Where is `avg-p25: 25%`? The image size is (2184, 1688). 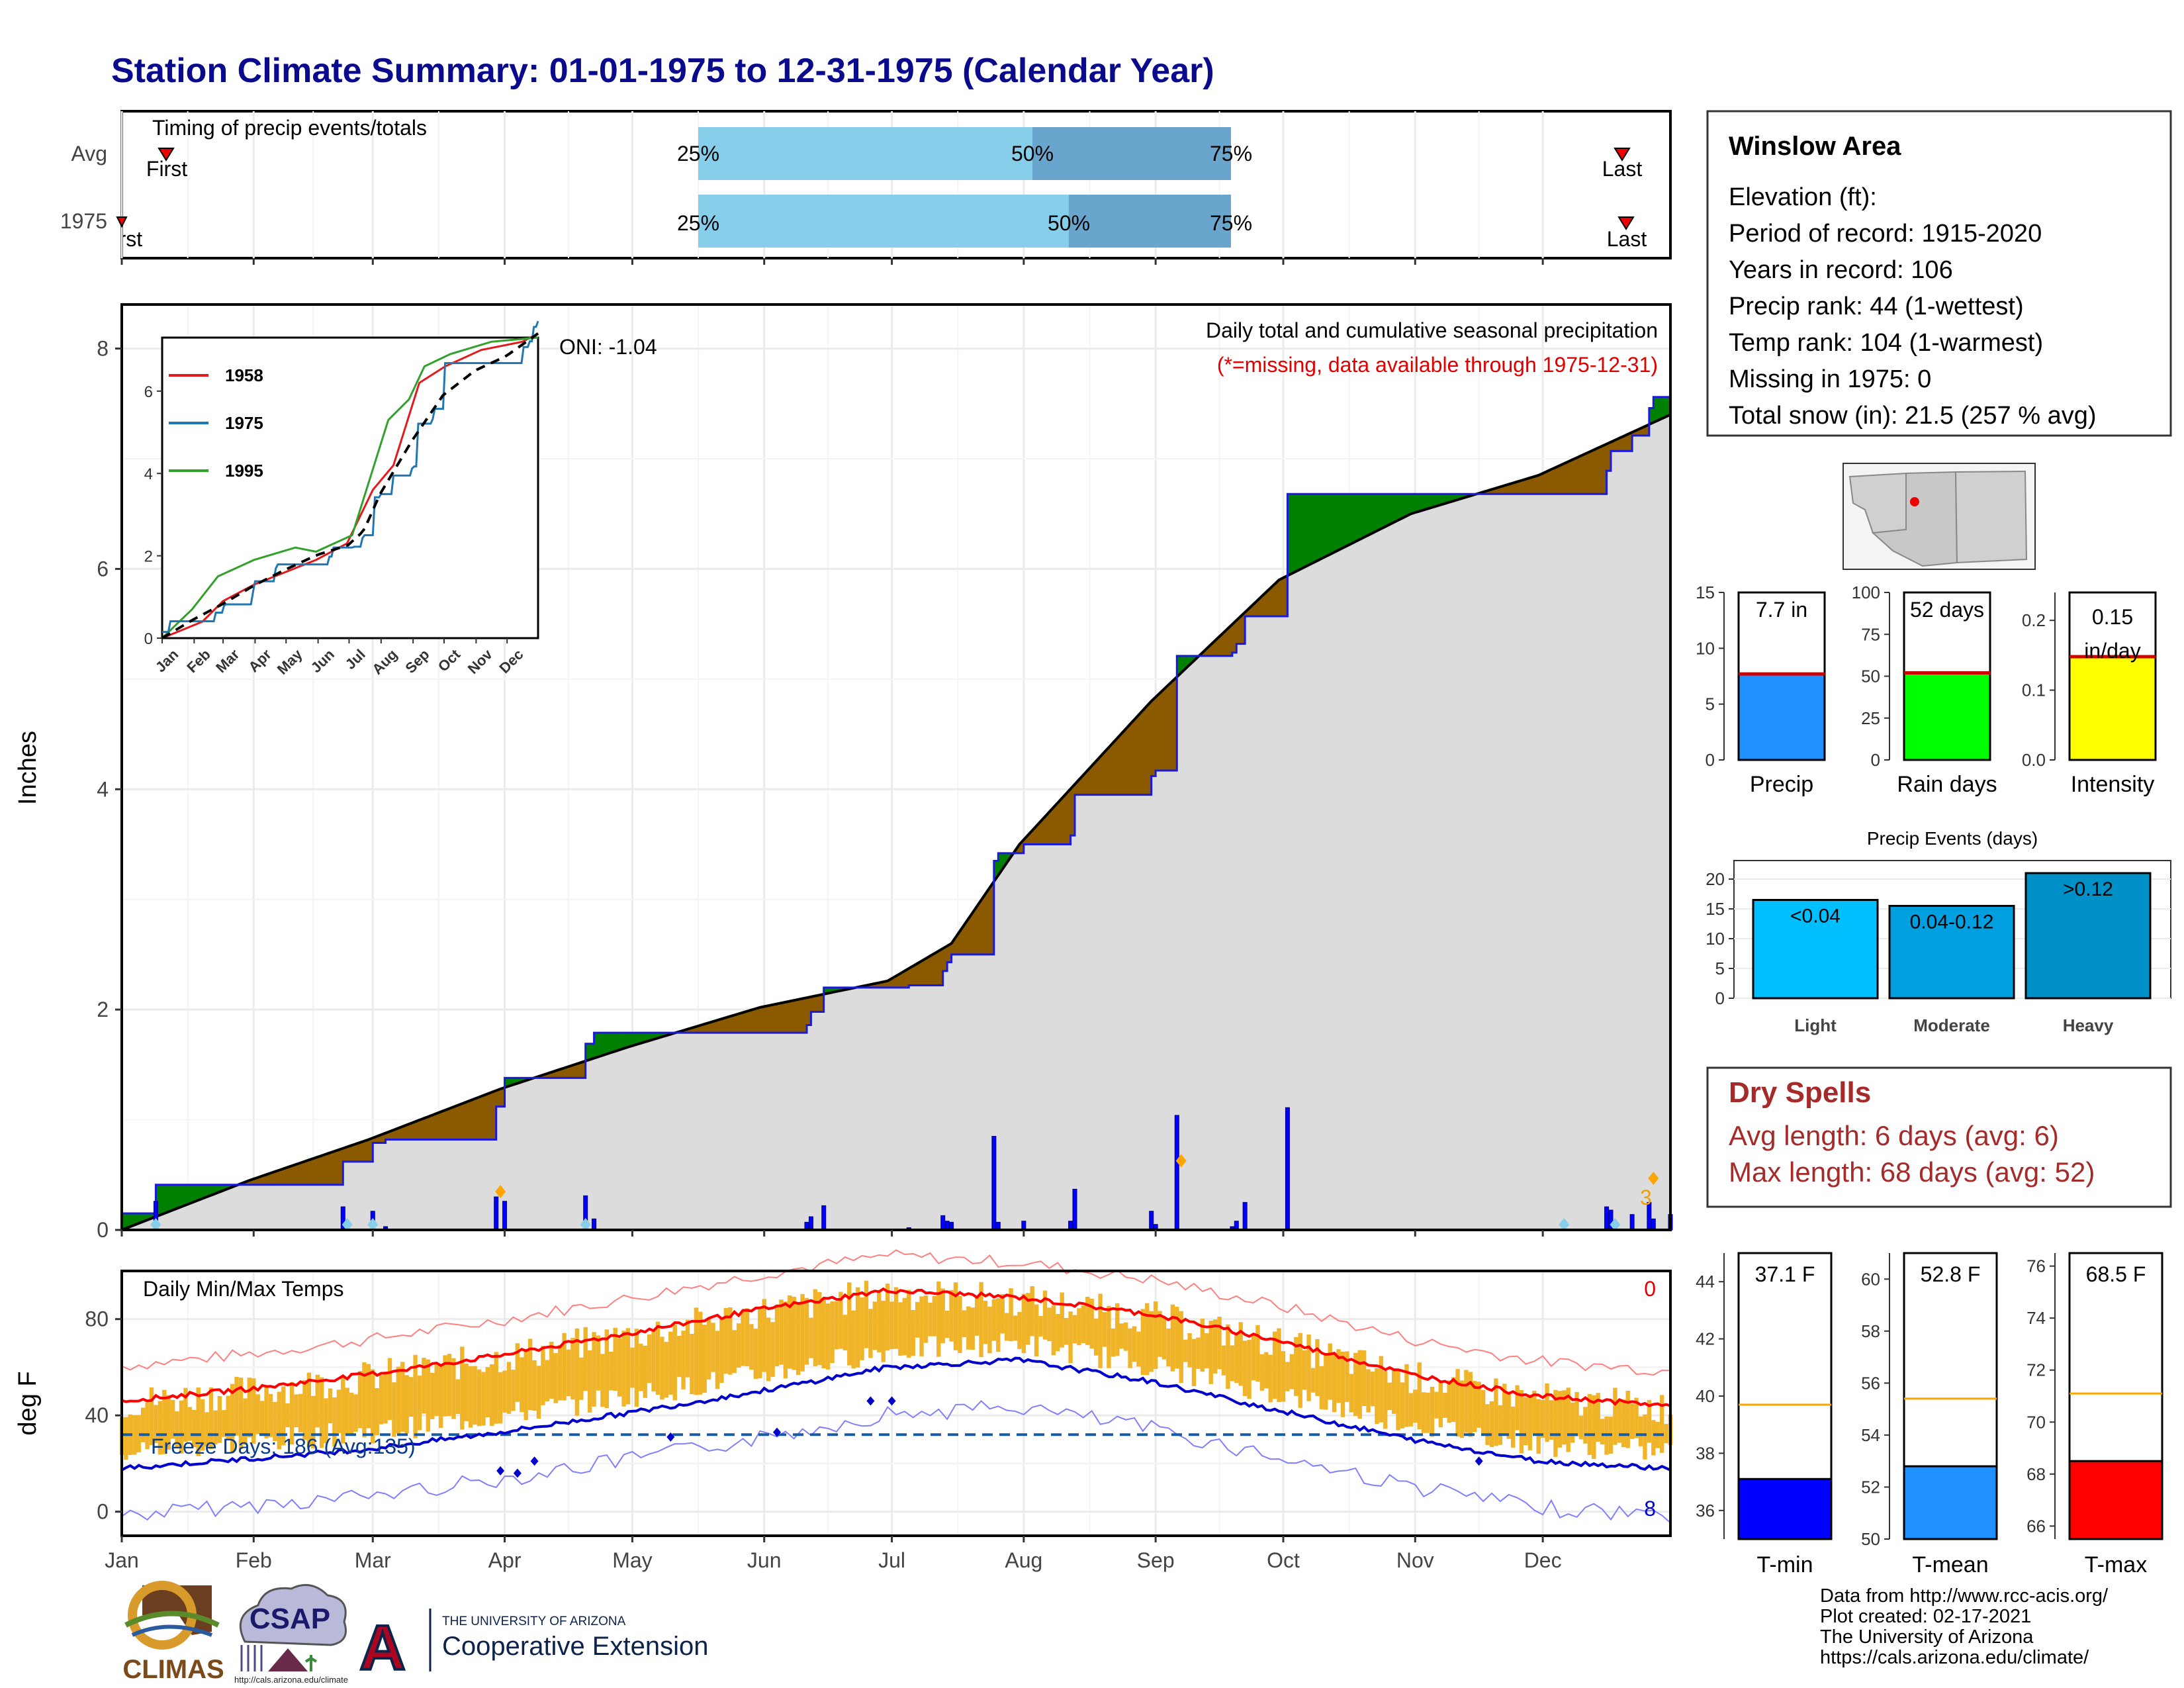 avg-p25: 25% is located at coordinates (698, 153).